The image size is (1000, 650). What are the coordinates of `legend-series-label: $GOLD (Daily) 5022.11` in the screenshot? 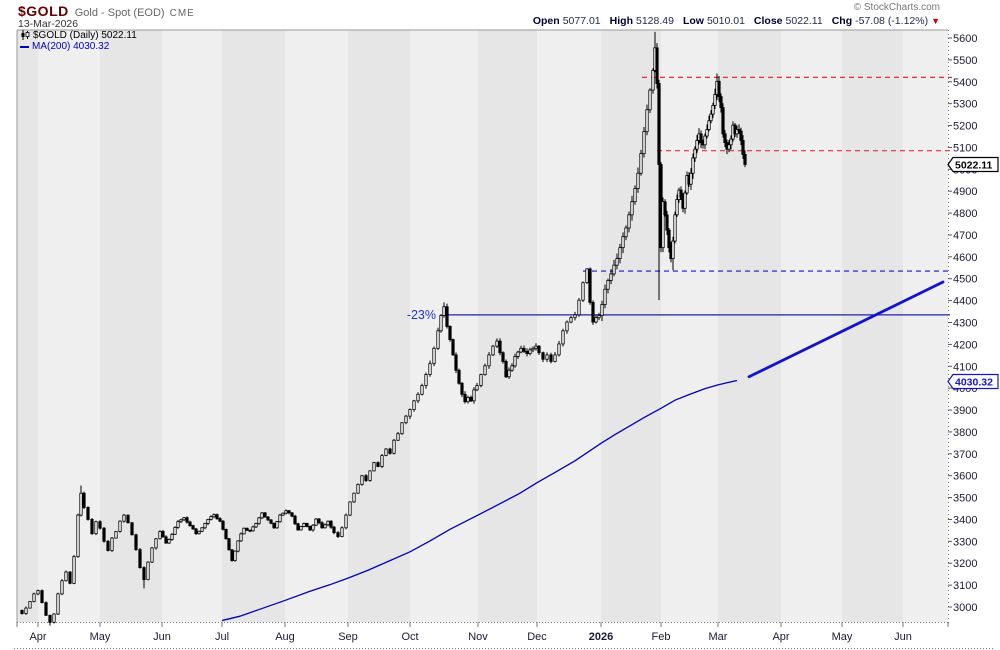 It's located at (85, 35).